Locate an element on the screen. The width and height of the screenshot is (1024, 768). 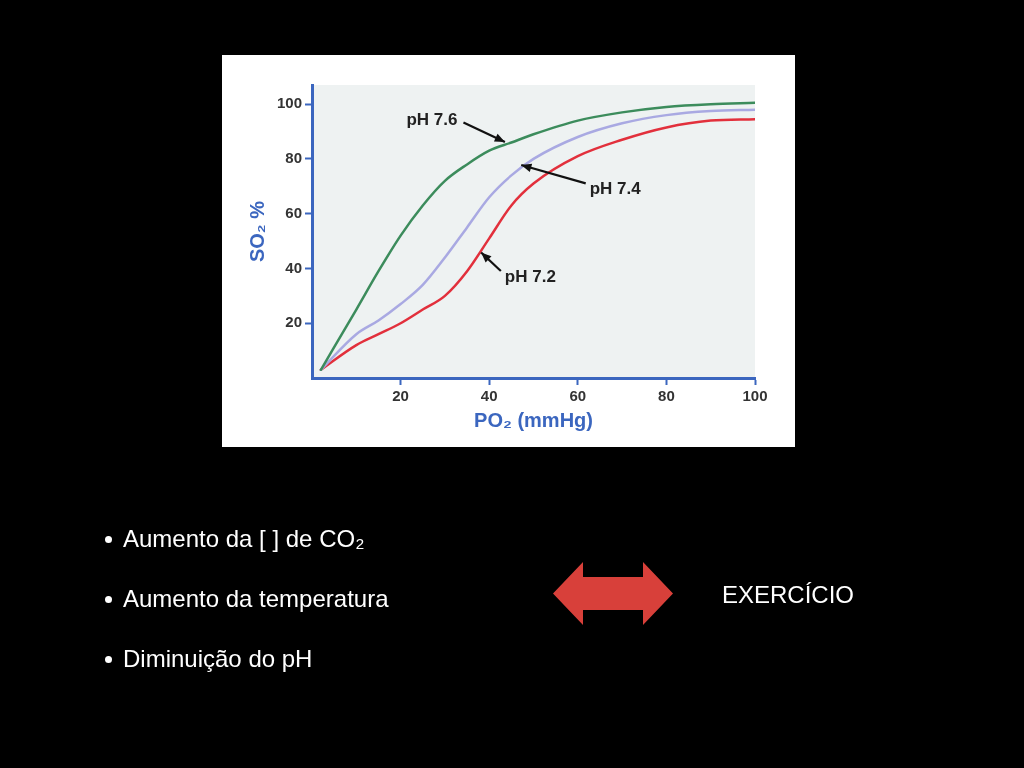
x-tick-label: 20 is located at coordinates (400, 396).